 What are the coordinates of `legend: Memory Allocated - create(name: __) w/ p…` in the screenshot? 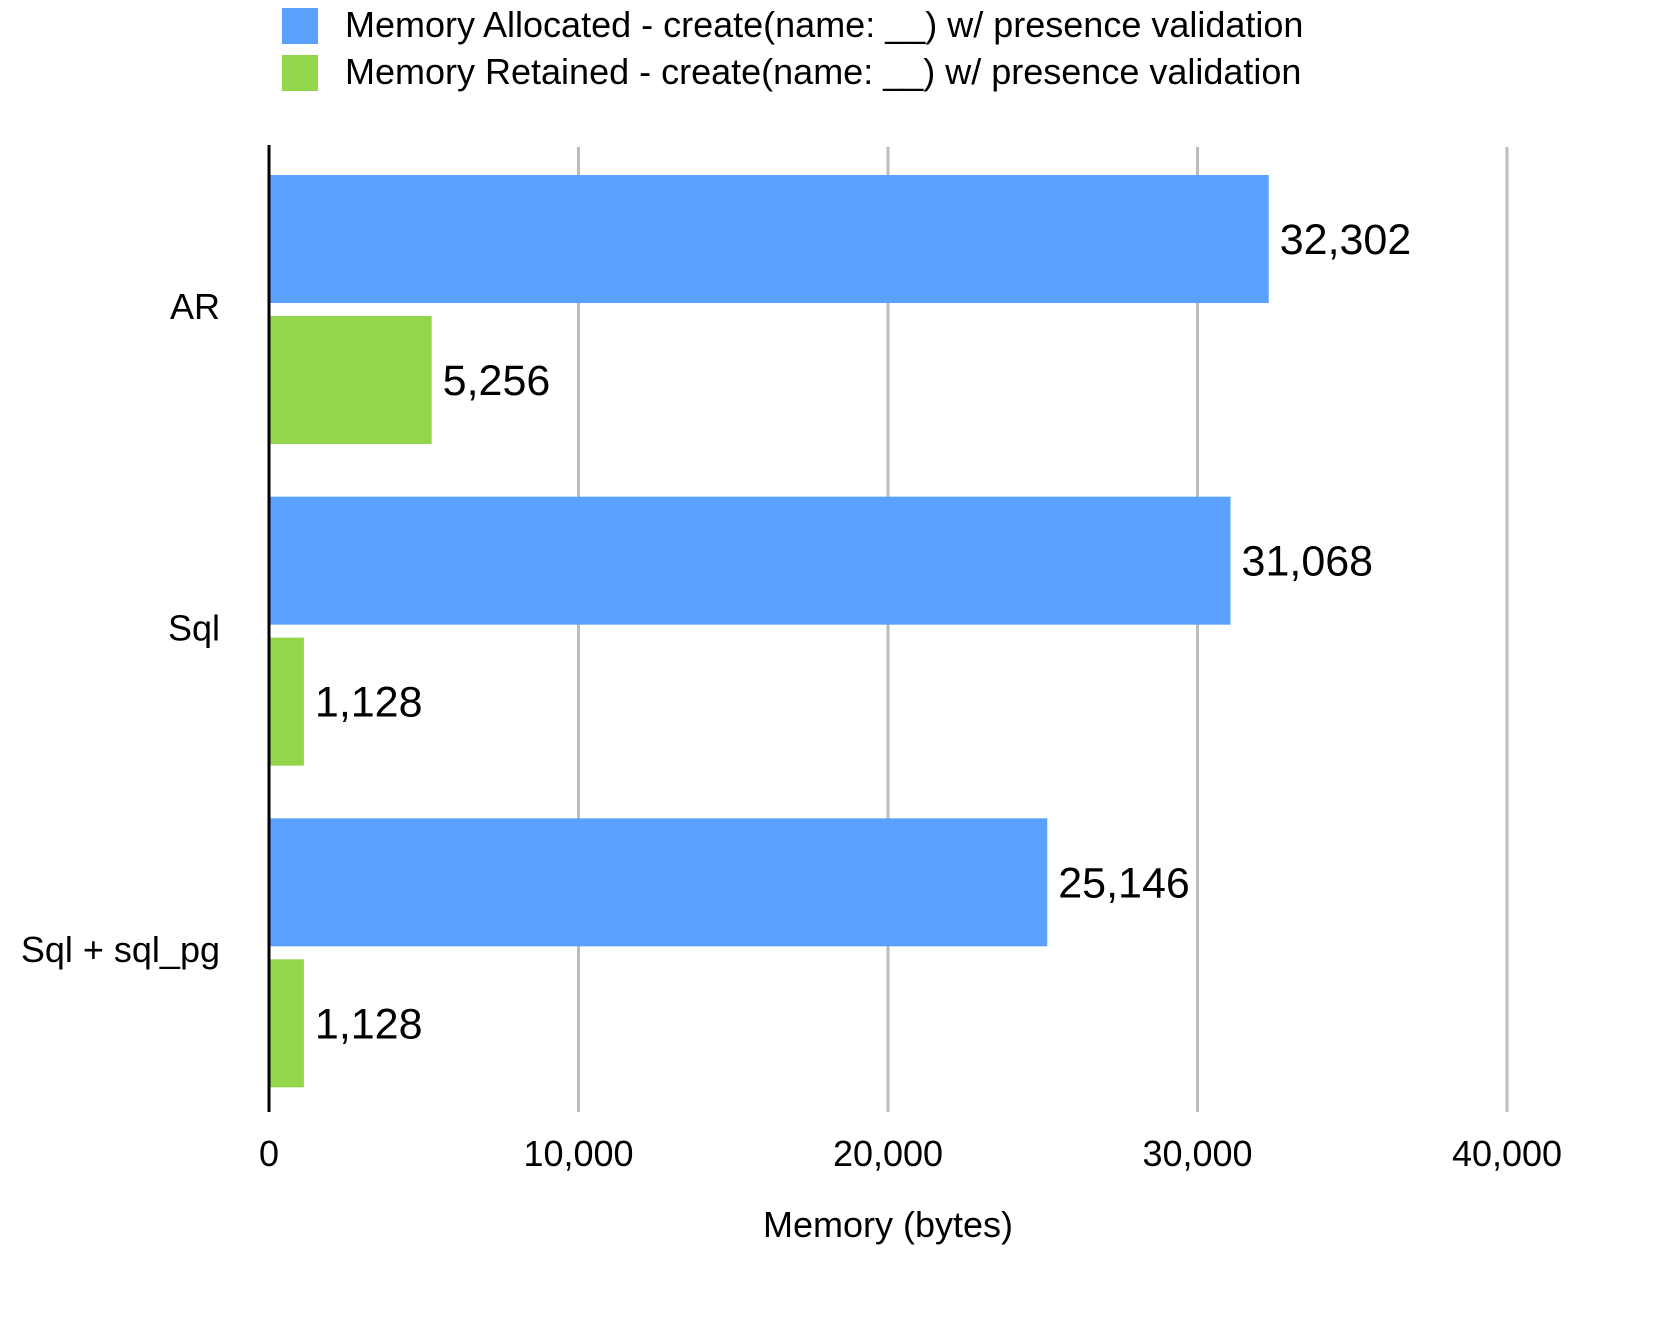 It's located at (792, 48).